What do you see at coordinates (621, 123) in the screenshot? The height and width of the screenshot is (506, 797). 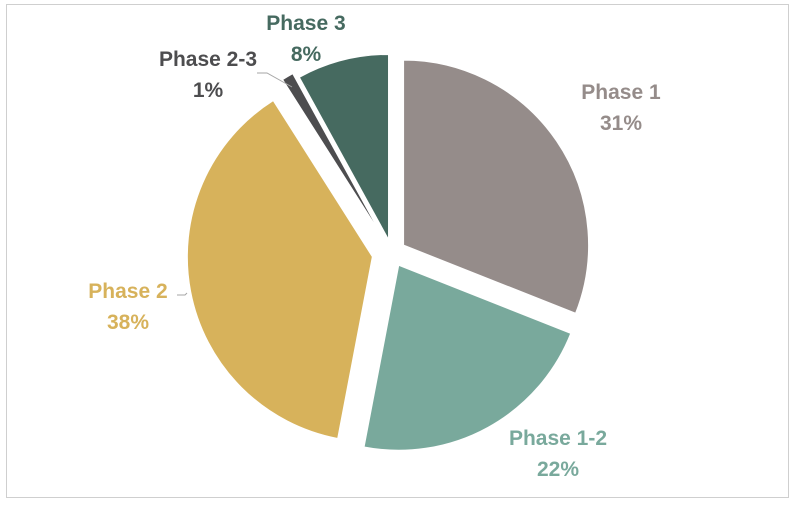 I see `slice-label-value-phase-1: 31%` at bounding box center [621, 123].